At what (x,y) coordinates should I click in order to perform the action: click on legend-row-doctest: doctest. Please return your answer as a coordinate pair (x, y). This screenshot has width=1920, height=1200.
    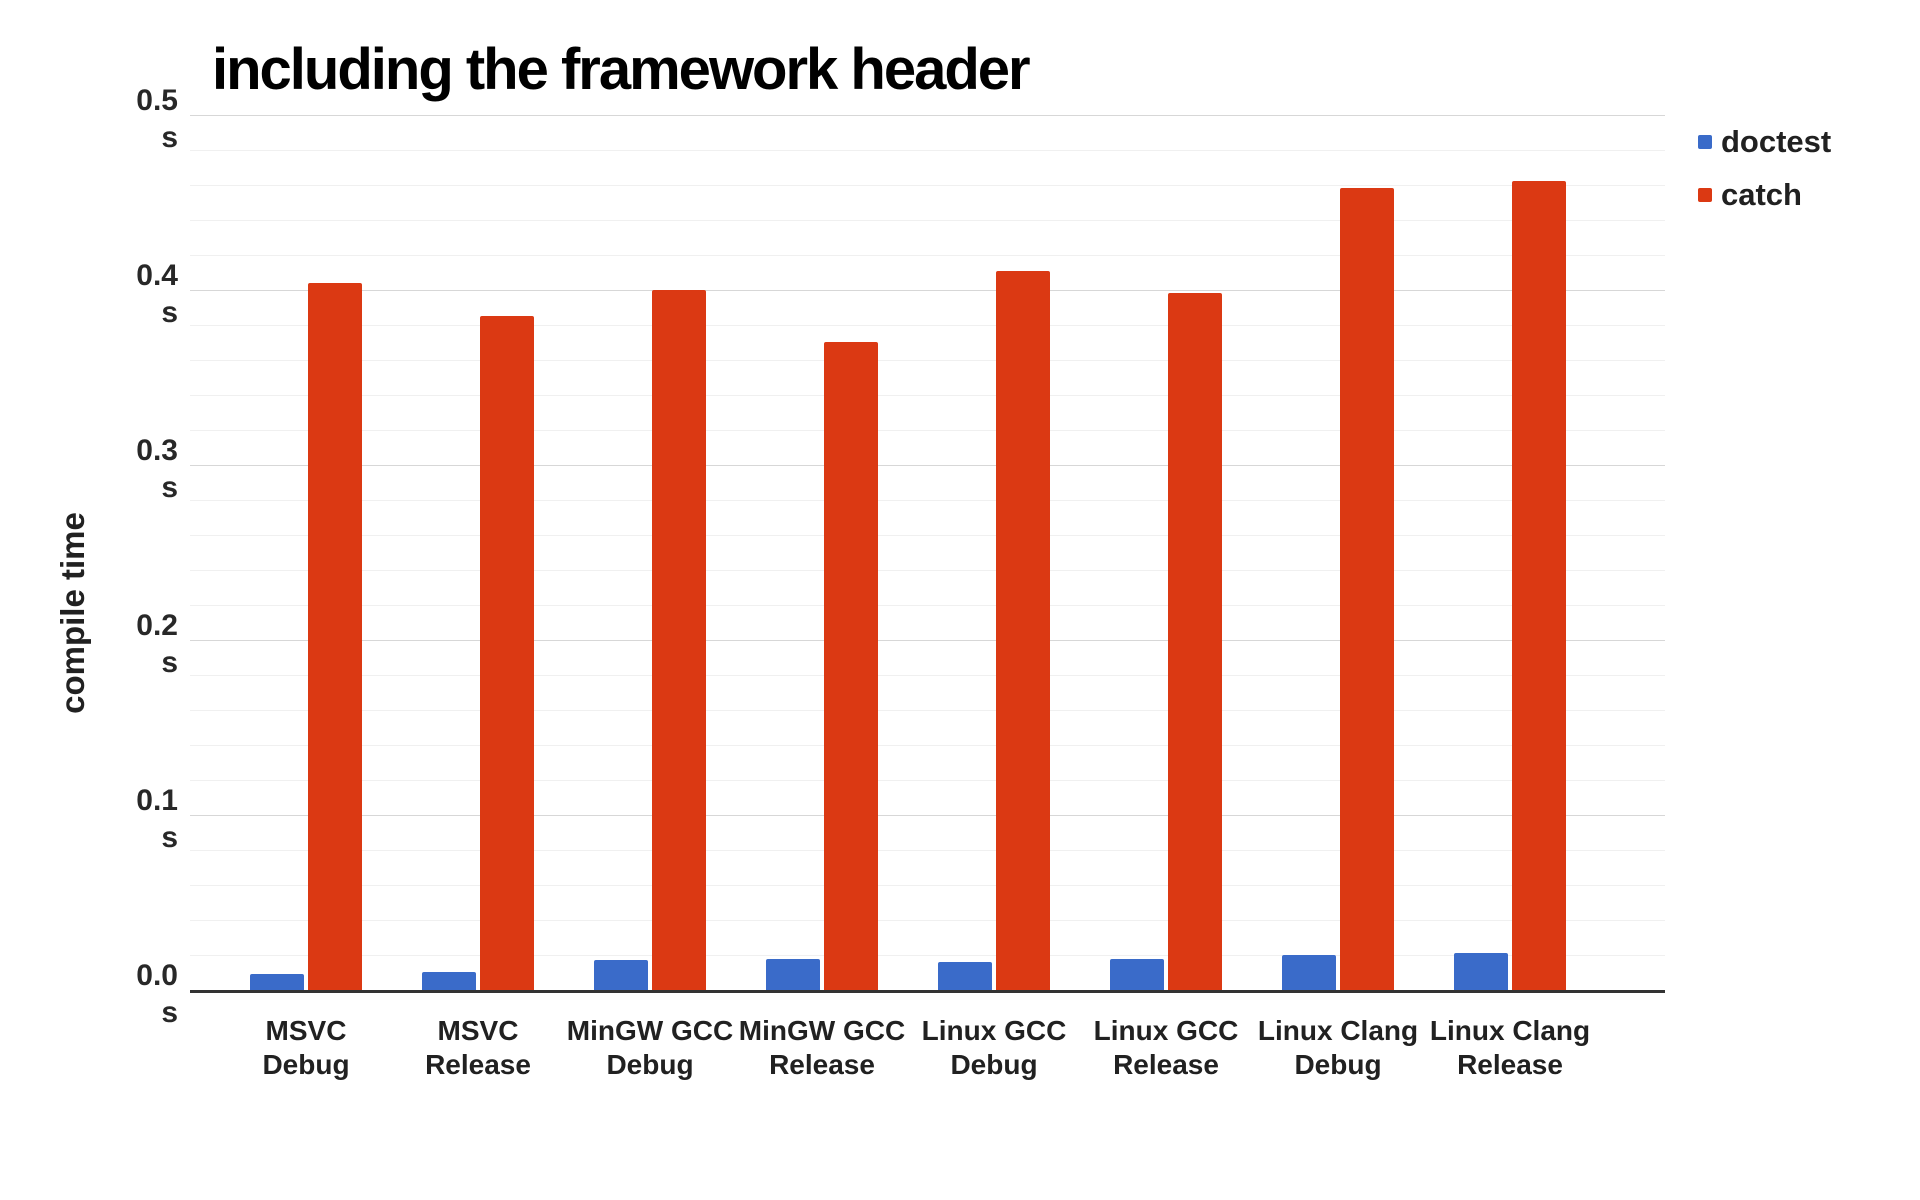
    Looking at the image, I should click on (1764, 142).